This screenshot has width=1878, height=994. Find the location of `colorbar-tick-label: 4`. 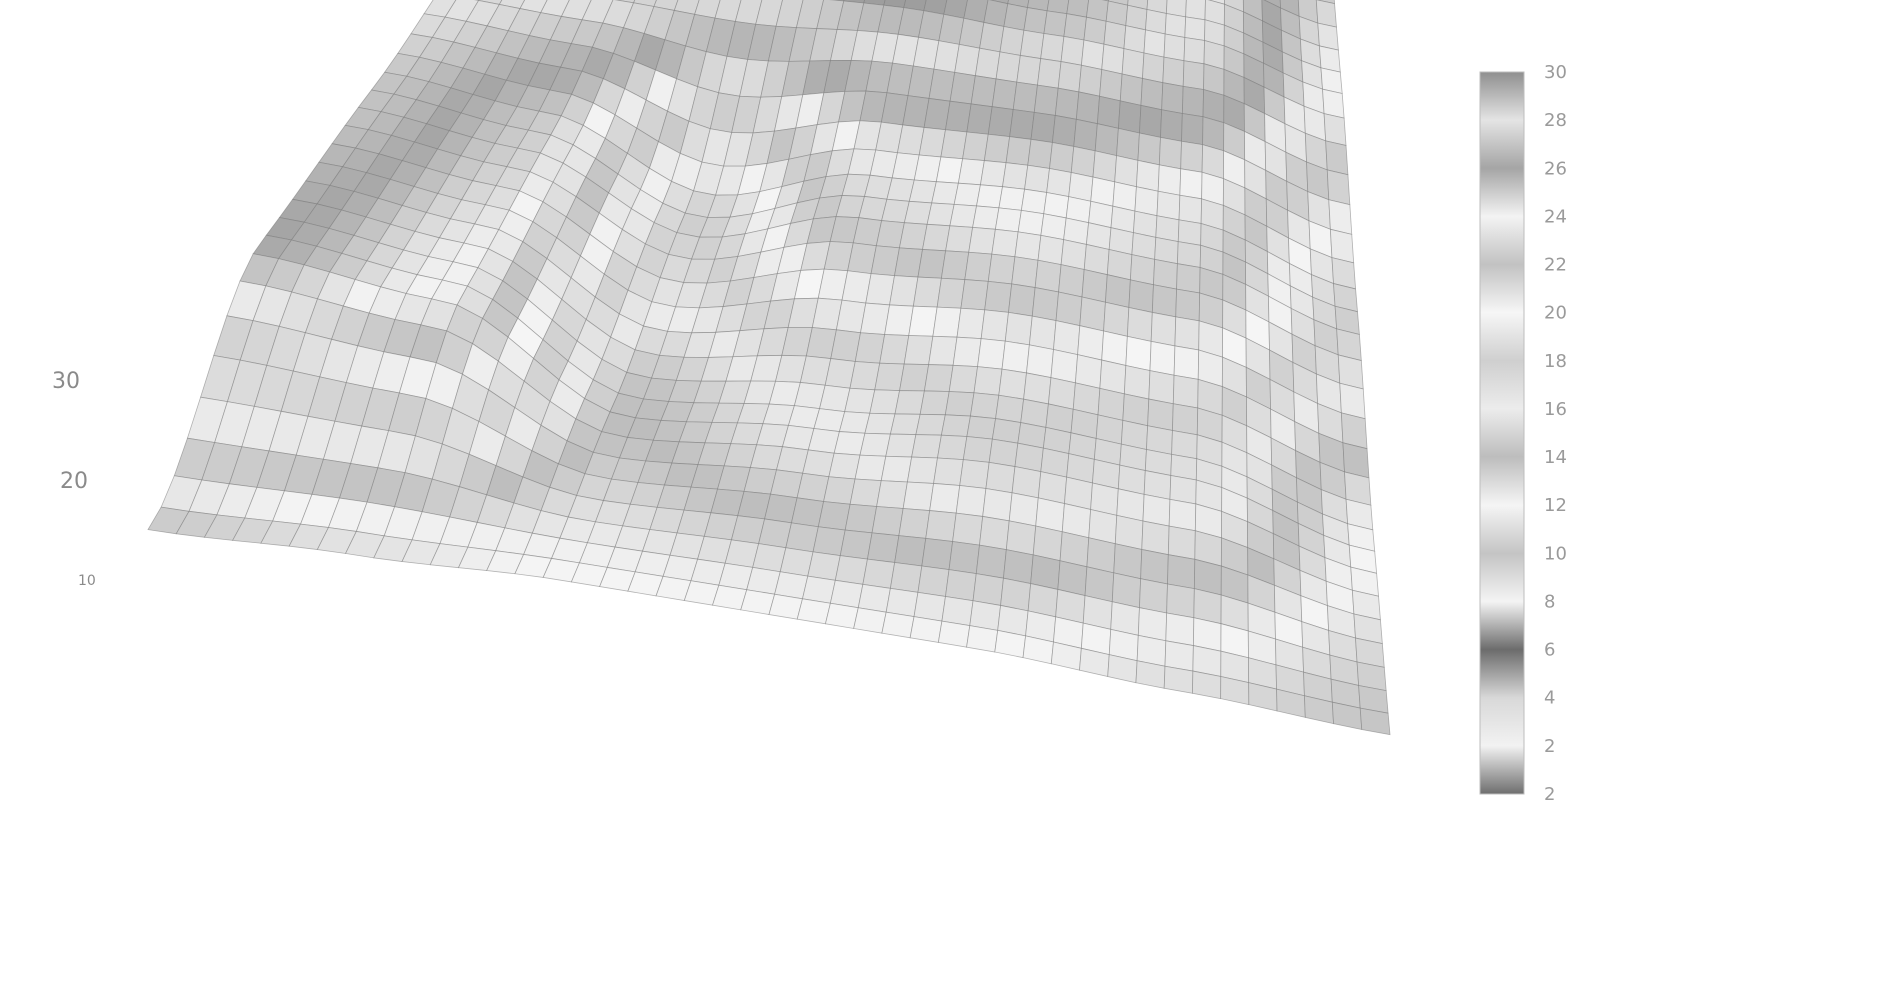

colorbar-tick-label: 4 is located at coordinates (1549, 698).